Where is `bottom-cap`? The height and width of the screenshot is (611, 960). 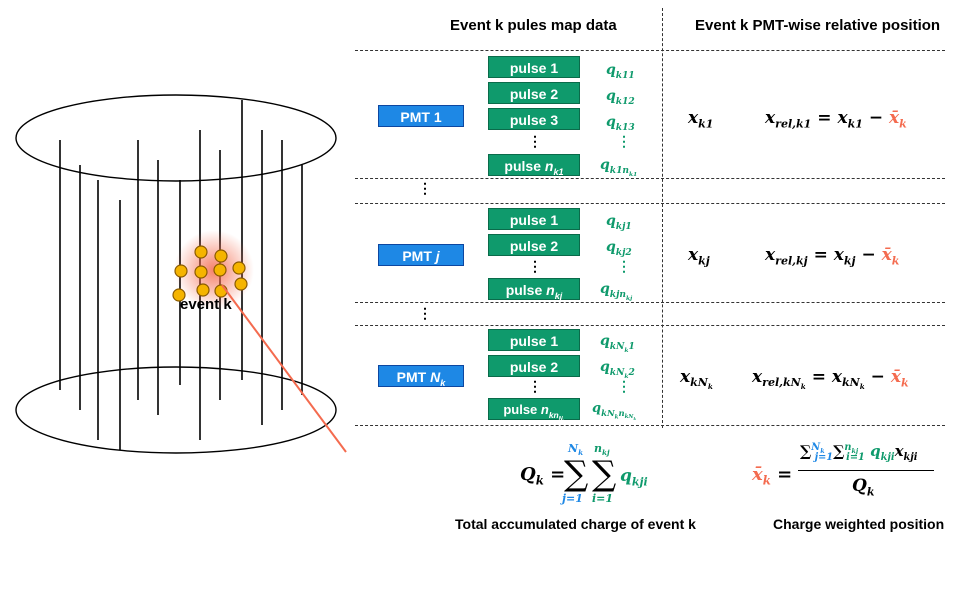 bottom-cap is located at coordinates (176, 410).